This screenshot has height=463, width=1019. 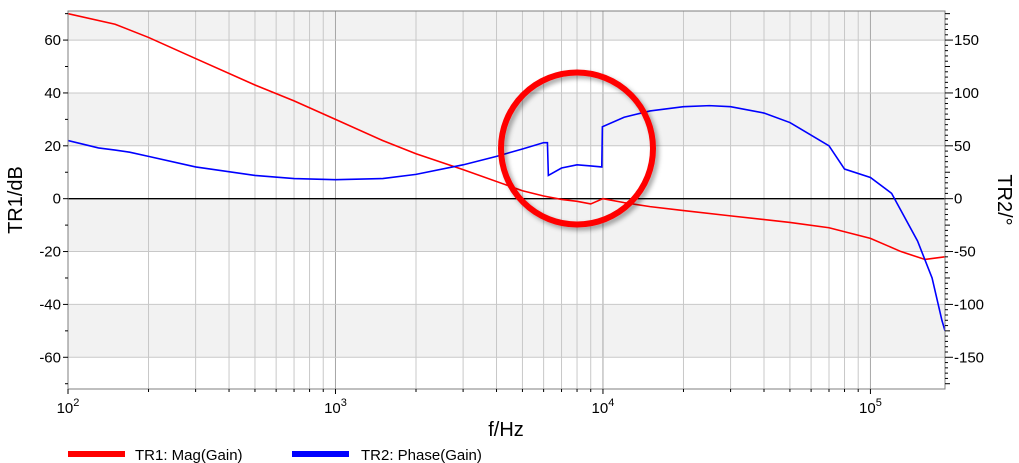 What do you see at coordinates (506, 430) in the screenshot?
I see `x-axis-title: f/Hz` at bounding box center [506, 430].